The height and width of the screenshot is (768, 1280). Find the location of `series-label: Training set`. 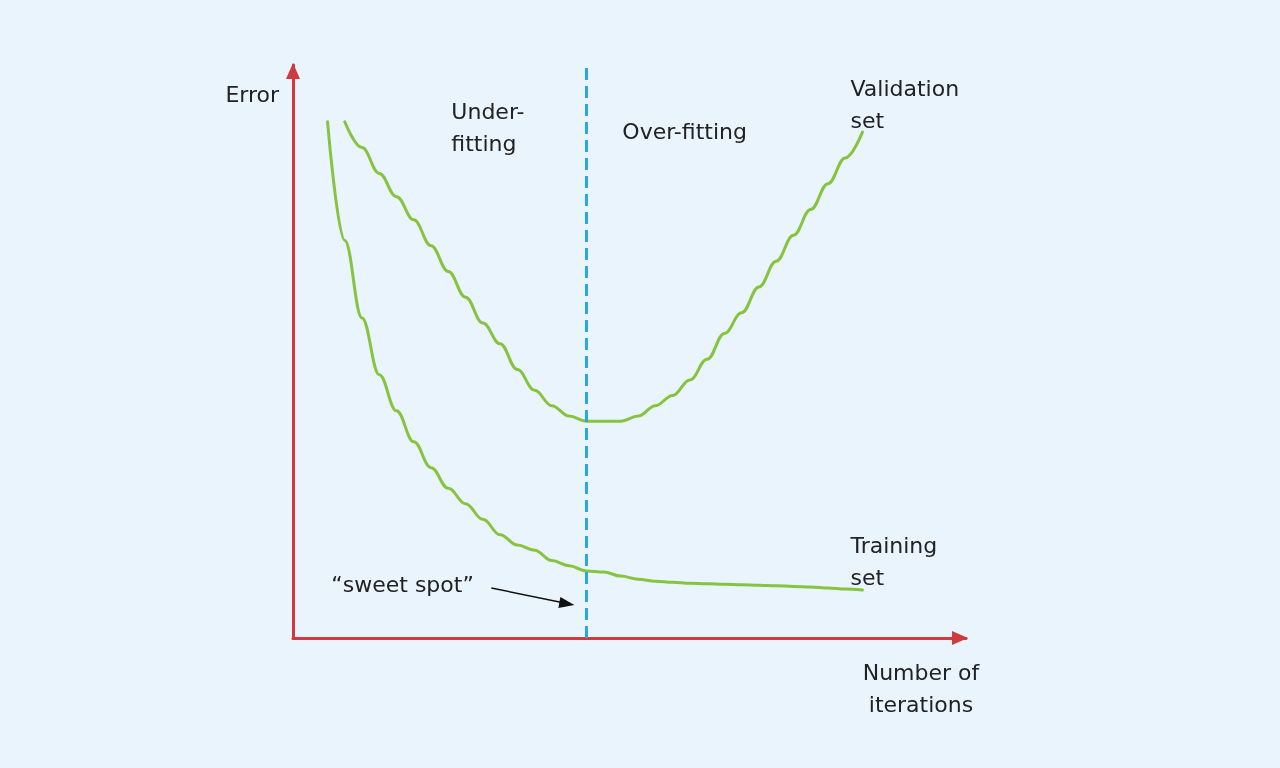

series-label: Training set is located at coordinates (893, 562).